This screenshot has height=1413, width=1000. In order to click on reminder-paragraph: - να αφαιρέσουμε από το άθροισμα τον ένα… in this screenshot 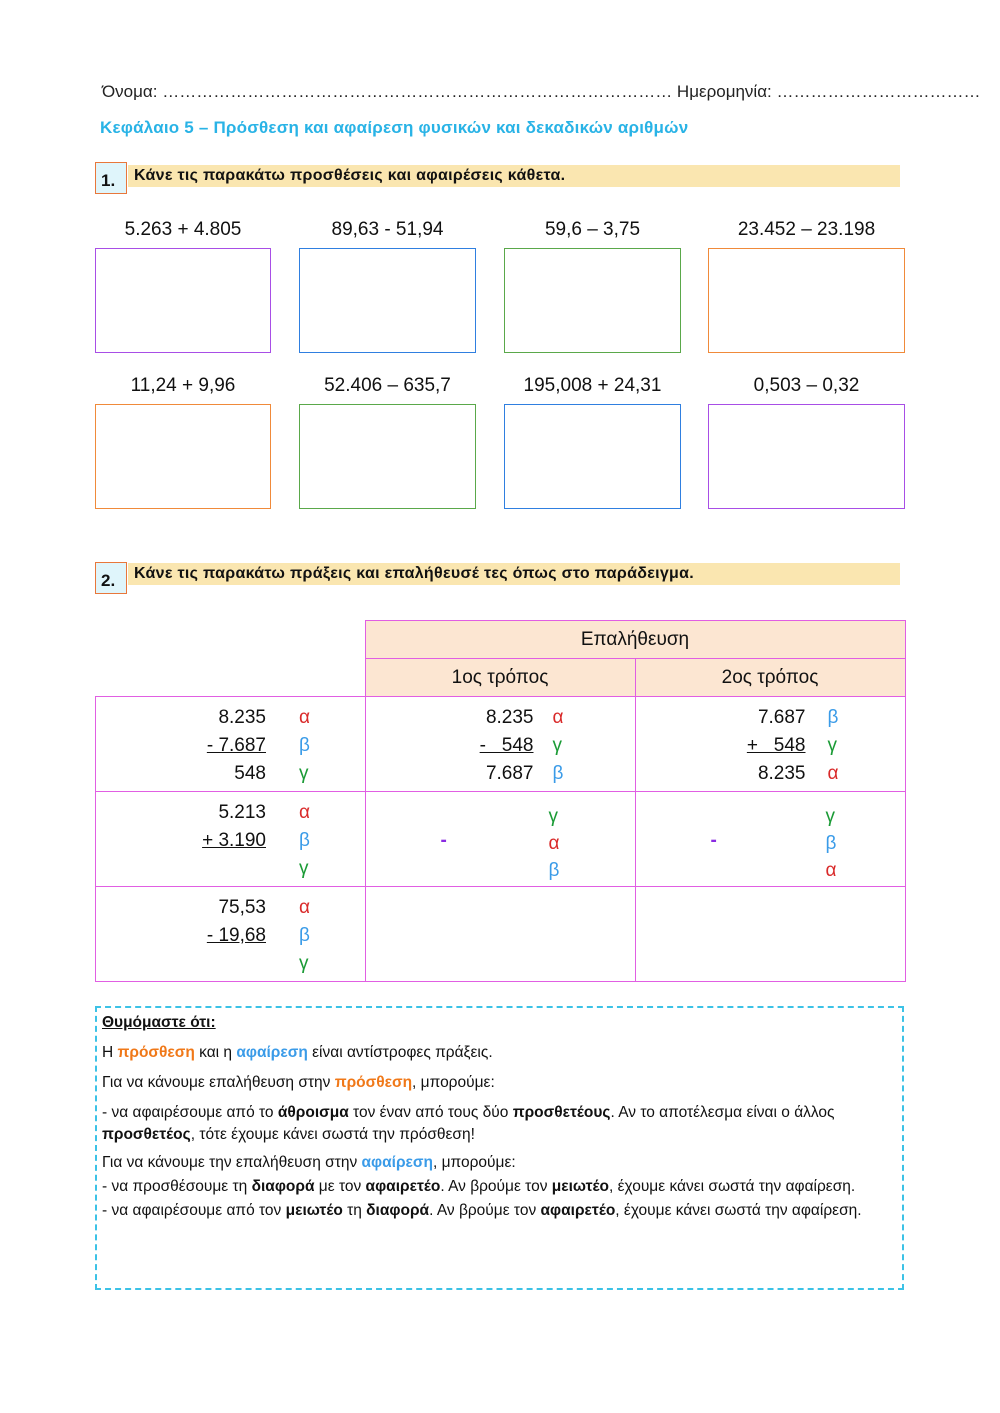, I will do `click(499, 1124)`.